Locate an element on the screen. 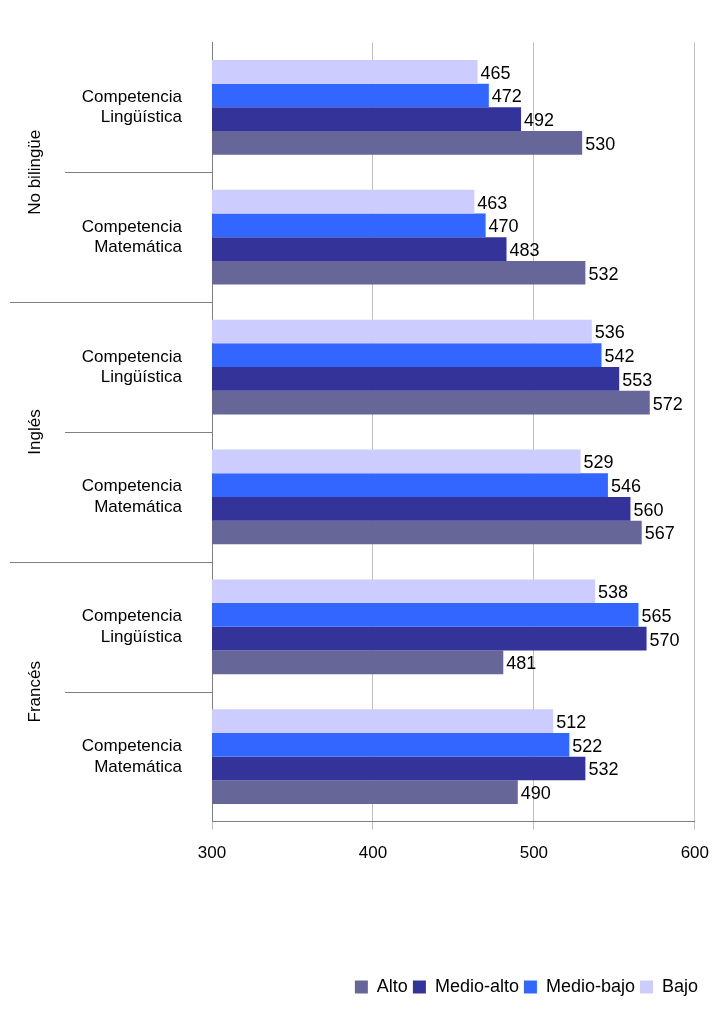 This screenshot has height=1010, width=723. data-label: 572 is located at coordinates (667, 403).